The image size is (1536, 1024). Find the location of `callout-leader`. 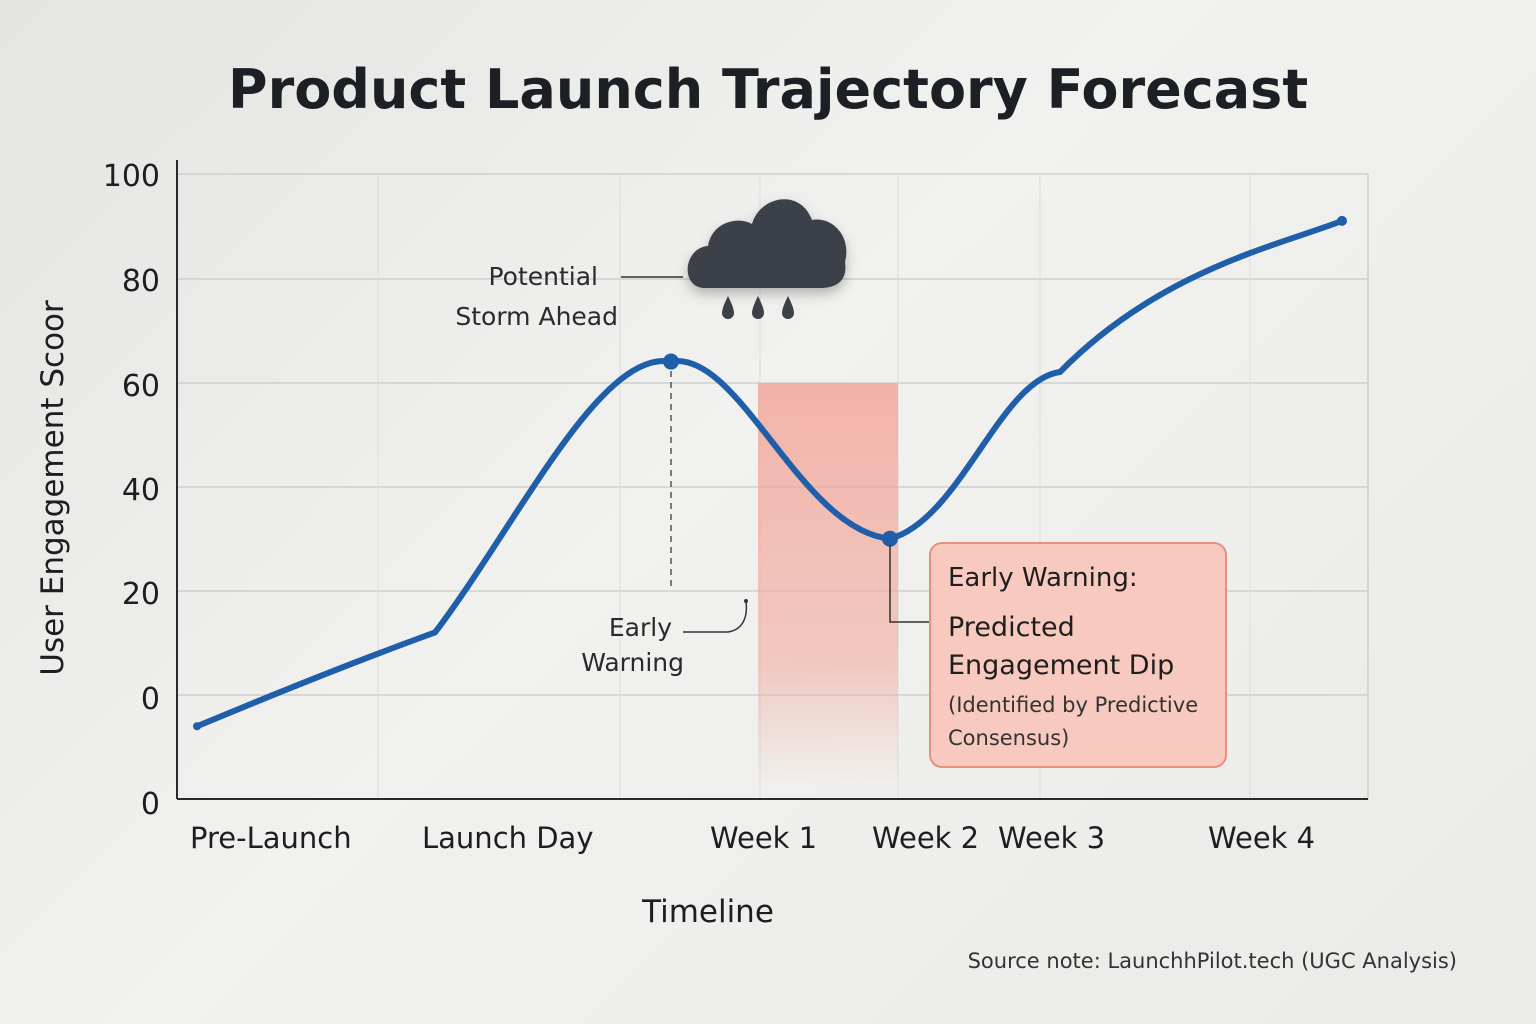

callout-leader is located at coordinates (910, 584).